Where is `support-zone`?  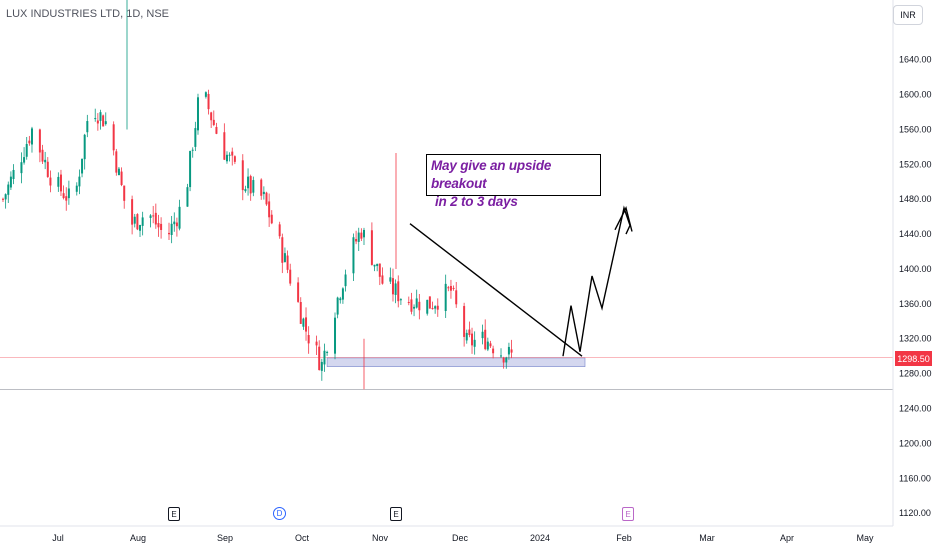
support-zone is located at coordinates (456, 362).